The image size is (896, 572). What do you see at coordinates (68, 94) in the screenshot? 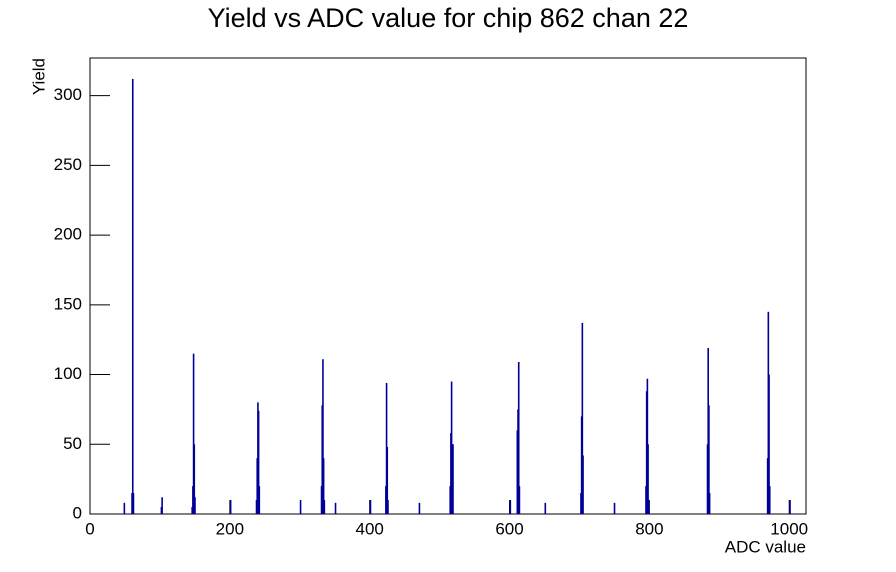
I see `y-tick-label: 300` at bounding box center [68, 94].